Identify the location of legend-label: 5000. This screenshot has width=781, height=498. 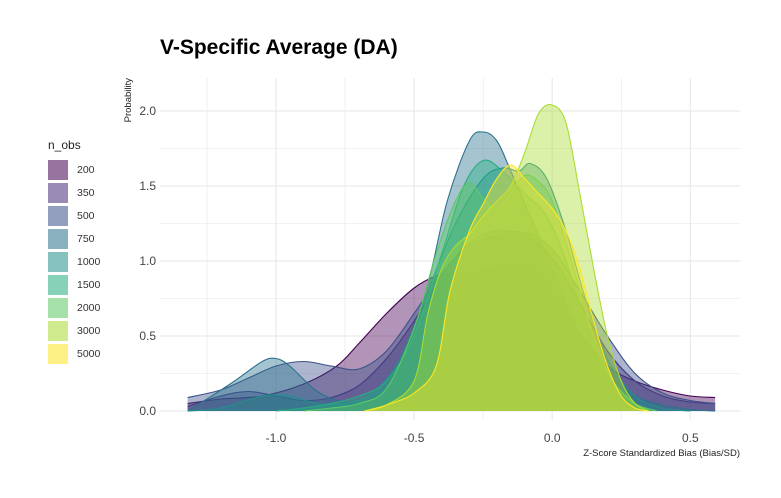
(89, 353).